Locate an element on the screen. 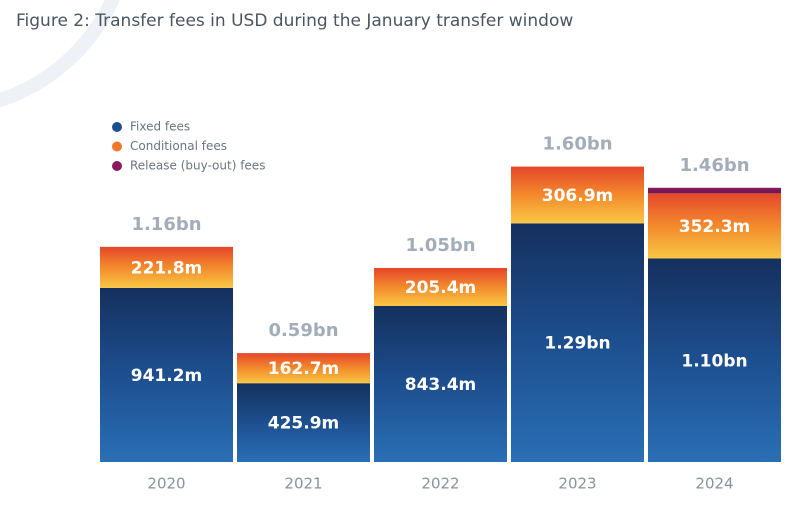 This screenshot has width=806, height=520. segment-label: 941.2m is located at coordinates (167, 376).